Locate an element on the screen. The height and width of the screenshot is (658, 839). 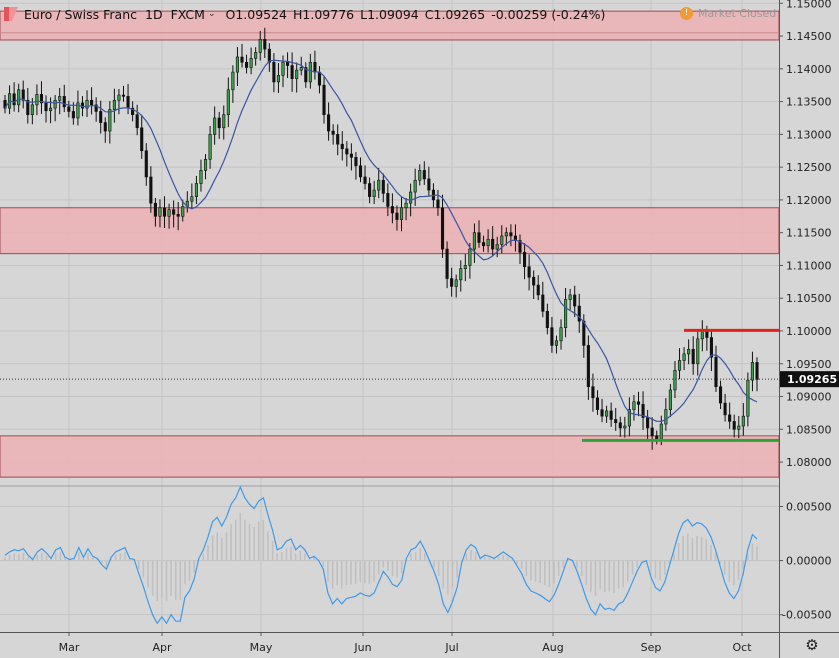
time-tick-label: Apr is located at coordinates (162, 647).